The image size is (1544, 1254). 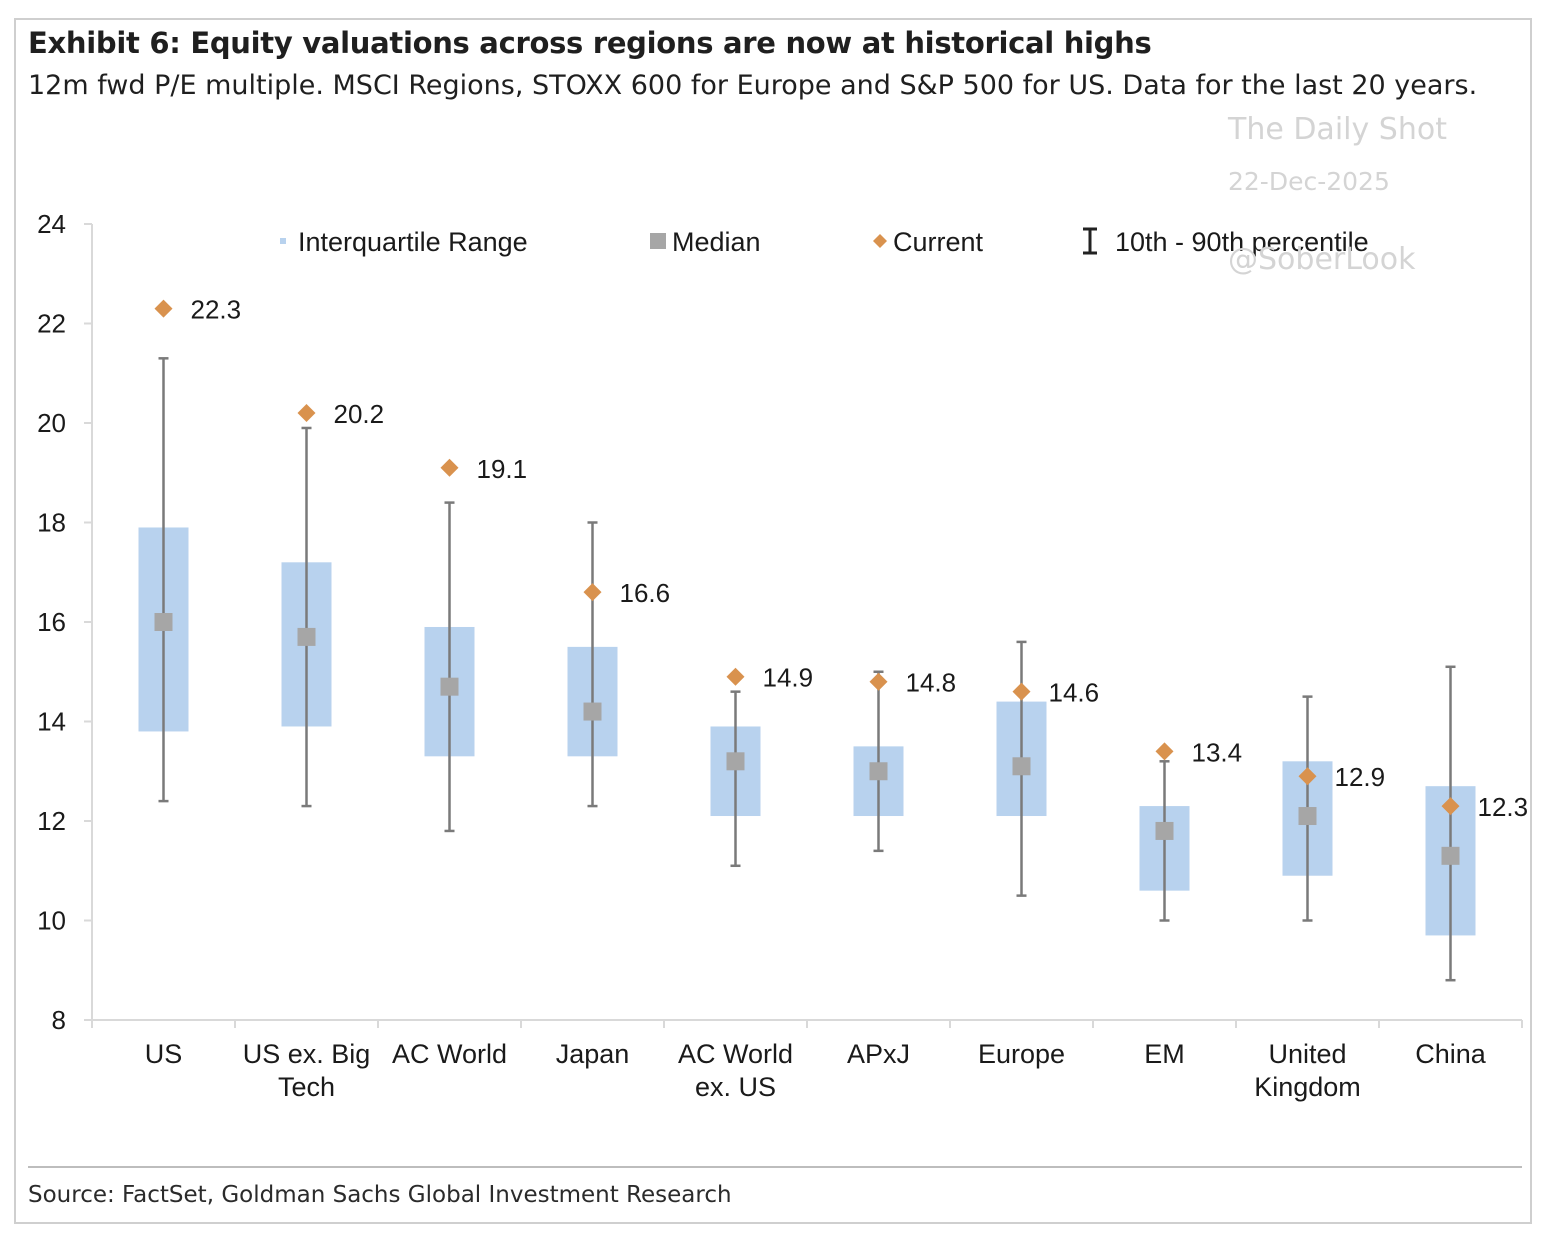 I want to click on category-label: Tech, so click(x=306, y=1087).